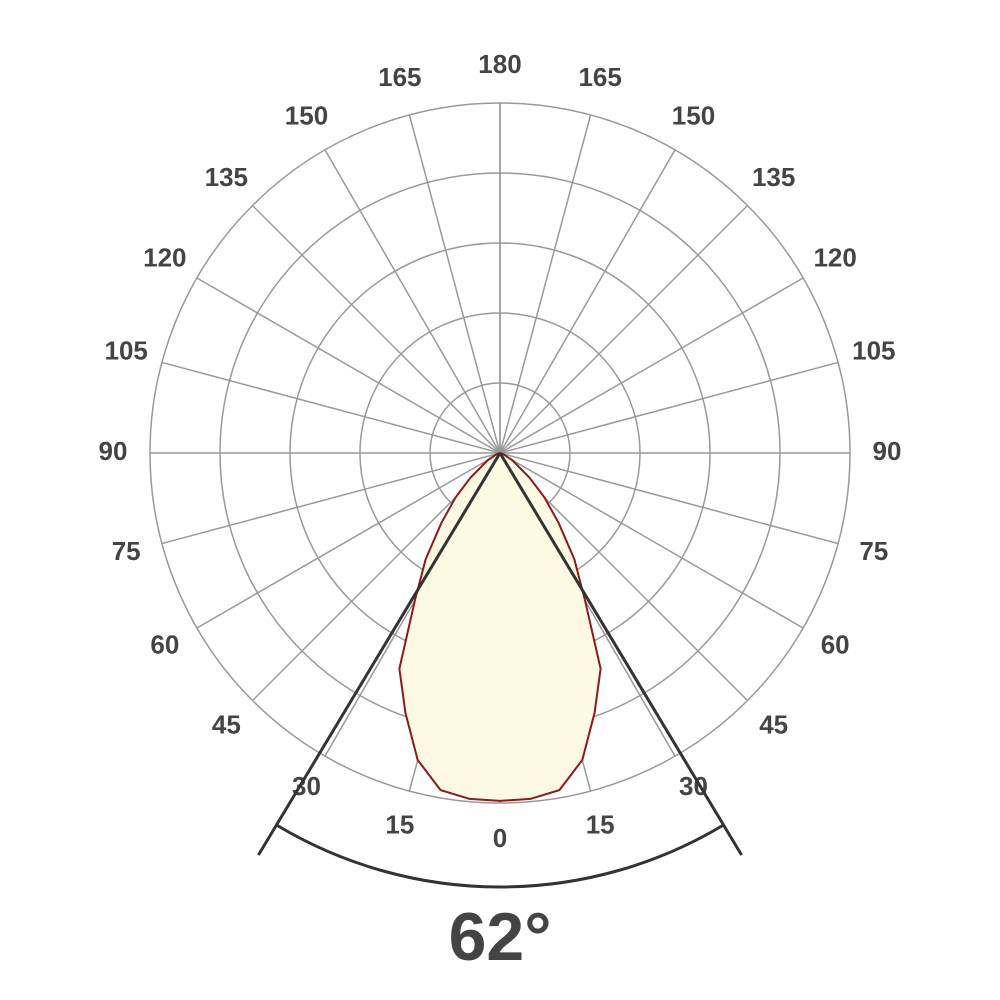 The image size is (1000, 1000). I want to click on beam-arc, so click(500, 856).